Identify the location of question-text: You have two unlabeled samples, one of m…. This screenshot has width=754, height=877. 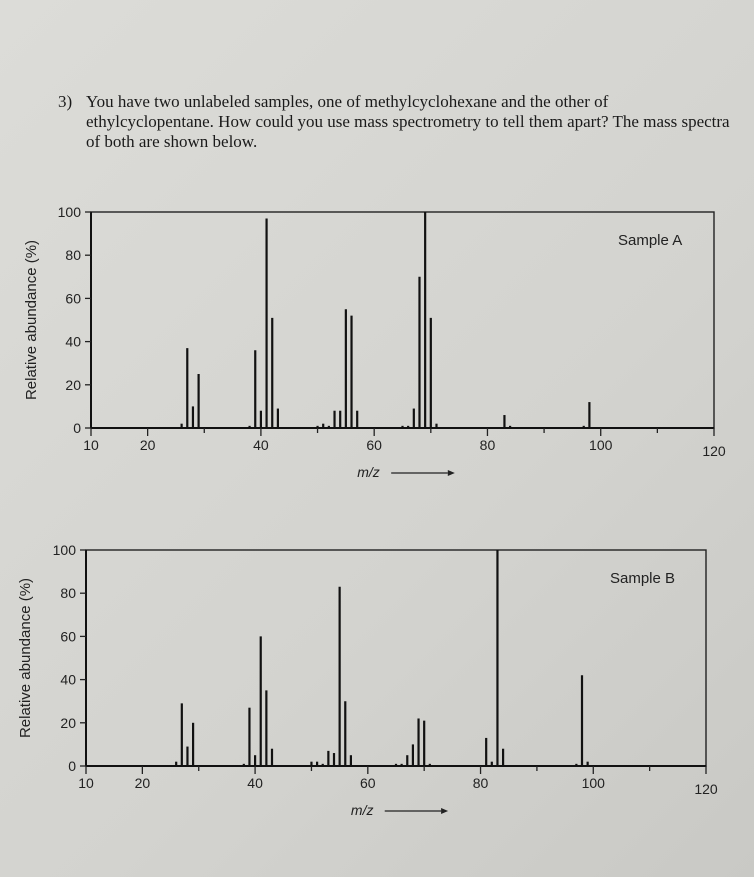
(408, 121).